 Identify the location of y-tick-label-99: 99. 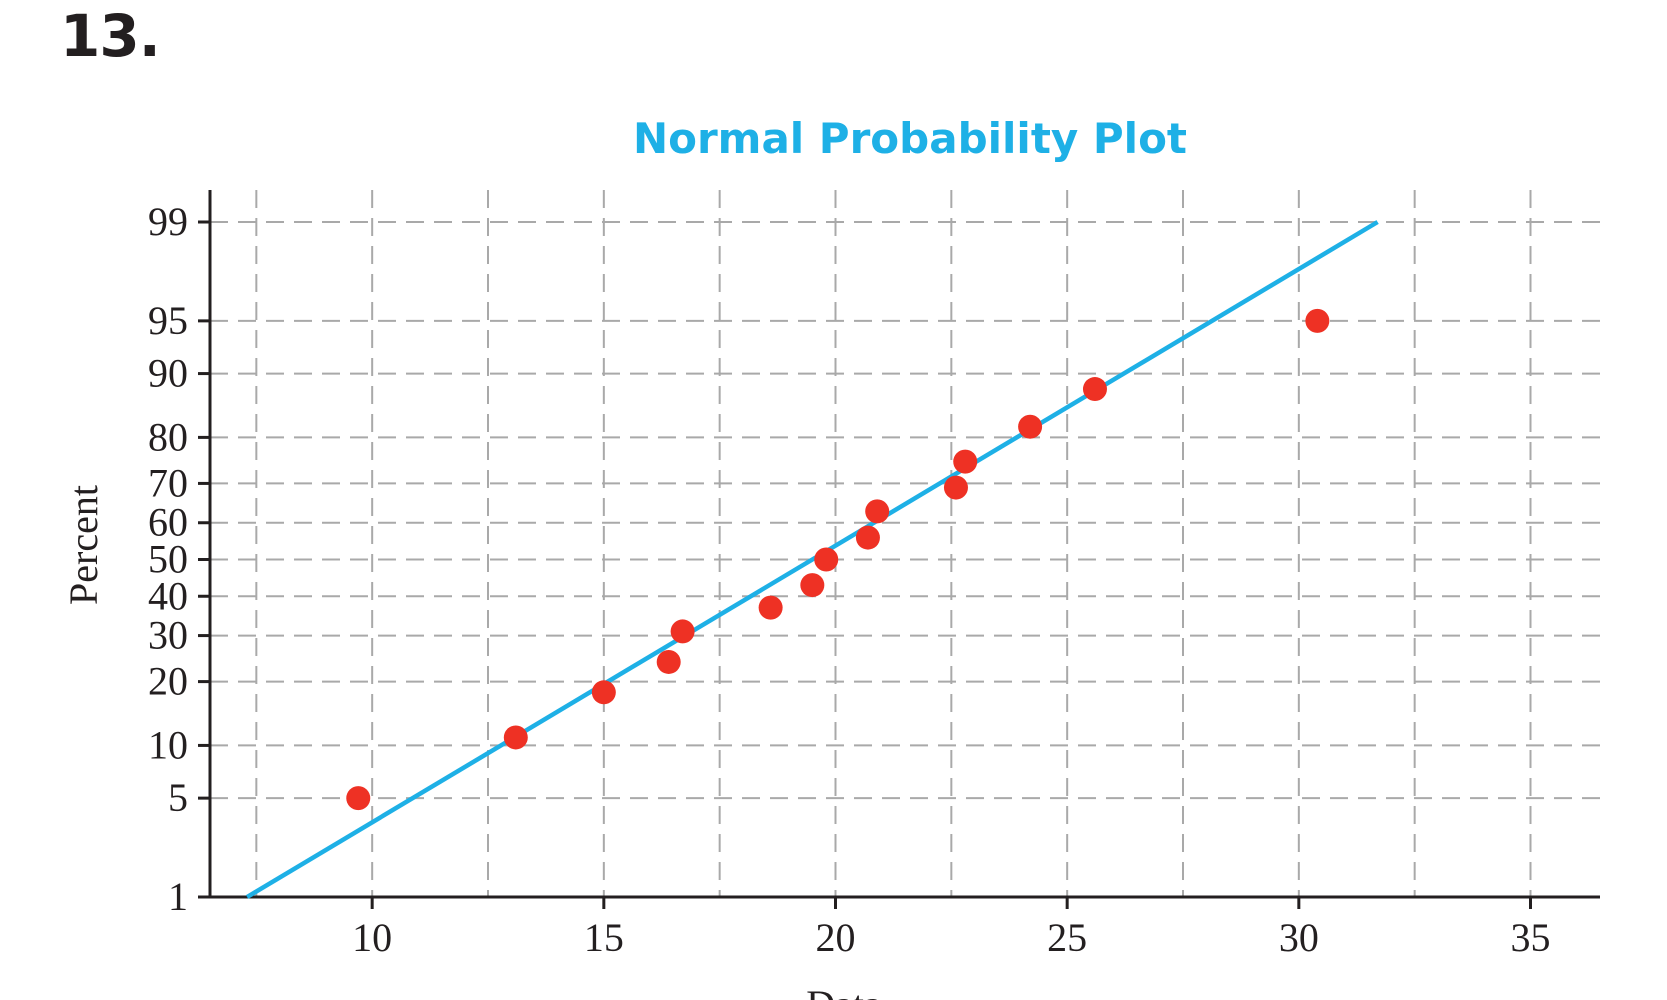
(168, 221).